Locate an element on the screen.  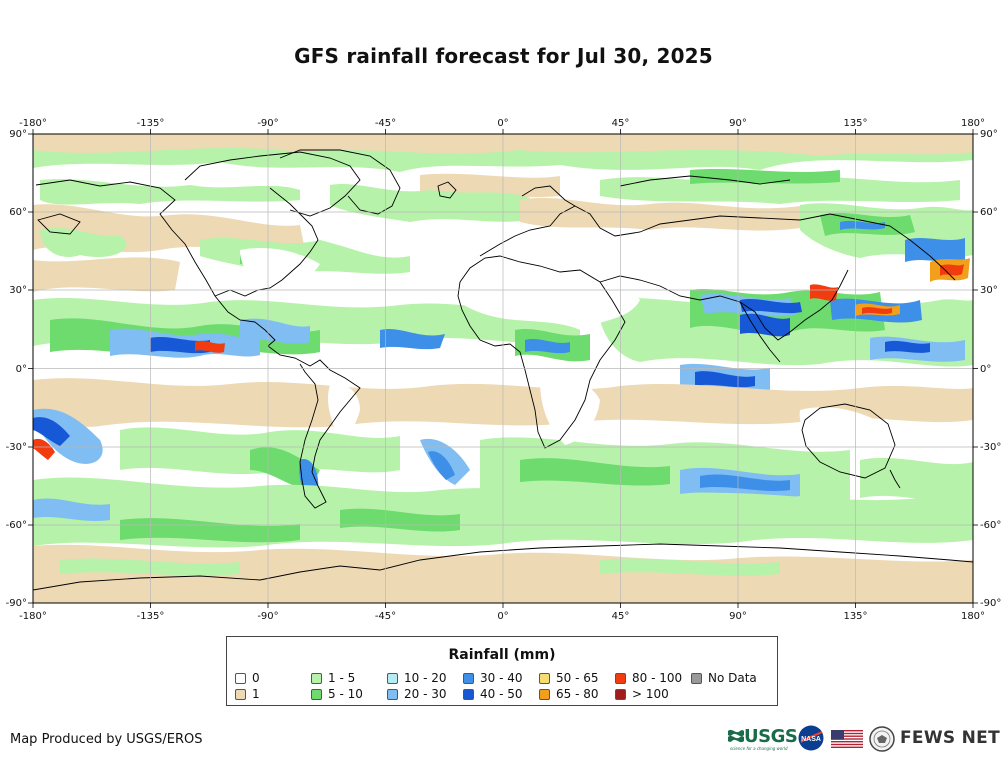
legend-item: 1 - 5 is located at coordinates (333, 678).